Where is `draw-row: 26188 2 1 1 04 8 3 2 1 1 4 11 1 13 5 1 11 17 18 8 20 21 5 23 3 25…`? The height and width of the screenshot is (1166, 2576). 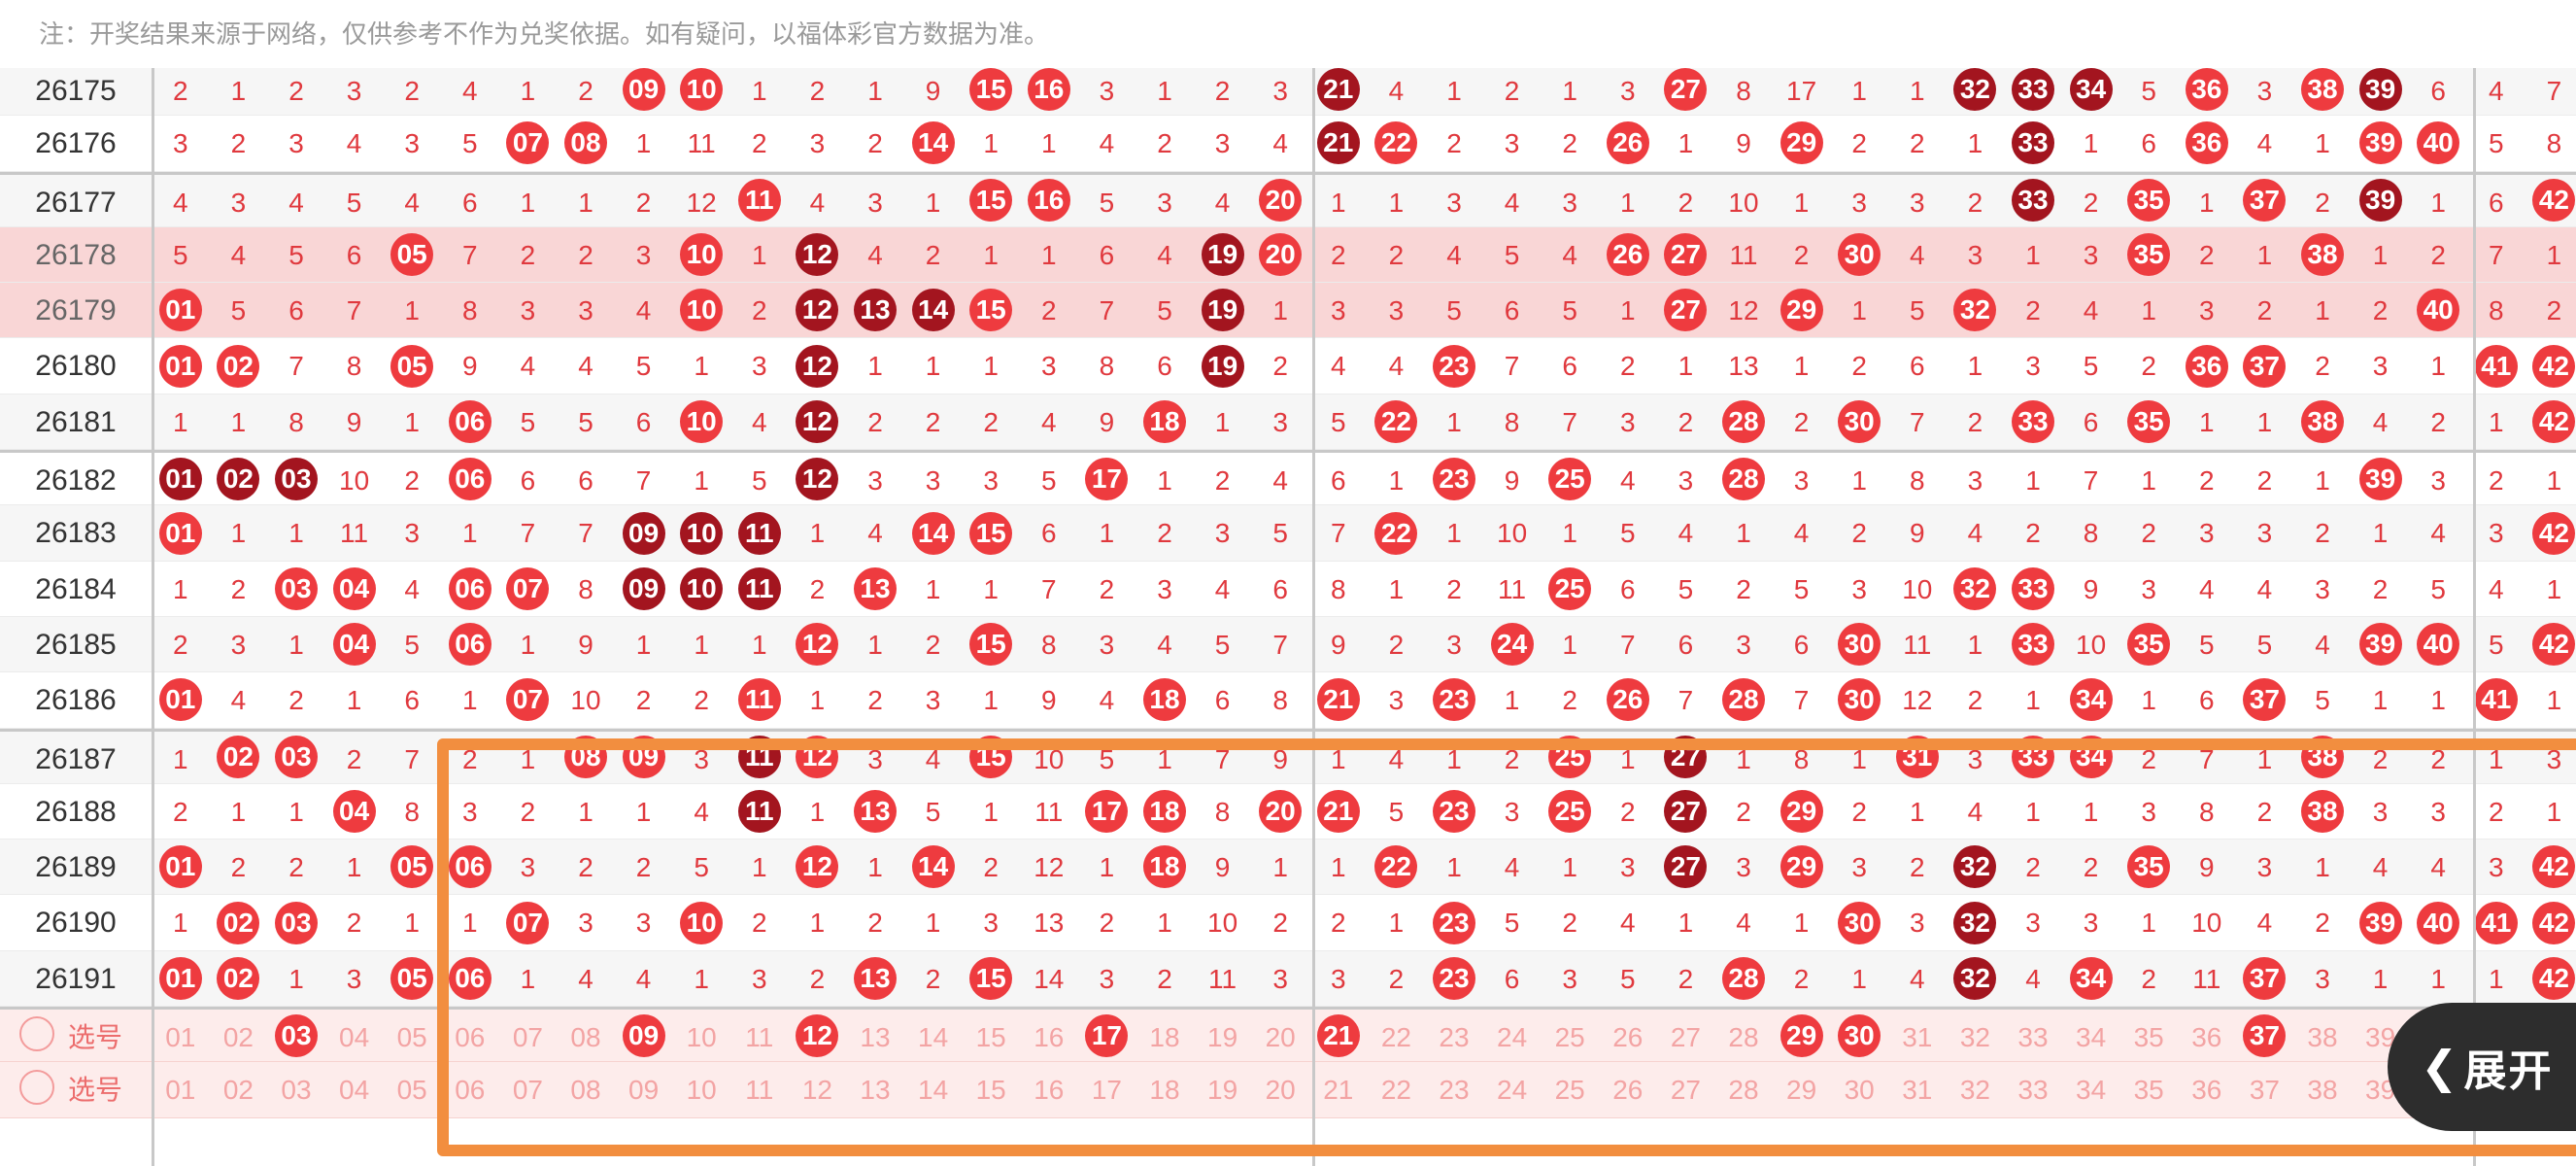
draw-row: 26188 2 1 1 04 8 3 2 1 1 4 11 1 13 5 1 11 17 18 8 20 21 5 23 3 25… is located at coordinates (1288, 812).